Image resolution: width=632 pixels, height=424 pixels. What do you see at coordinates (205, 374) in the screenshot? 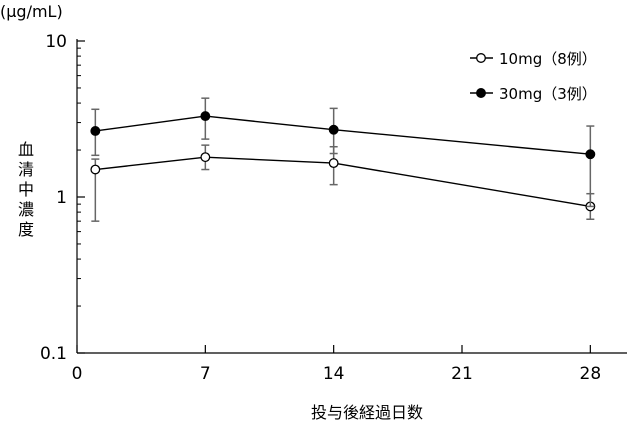
I see `x-tick-label: 7` at bounding box center [205, 374].